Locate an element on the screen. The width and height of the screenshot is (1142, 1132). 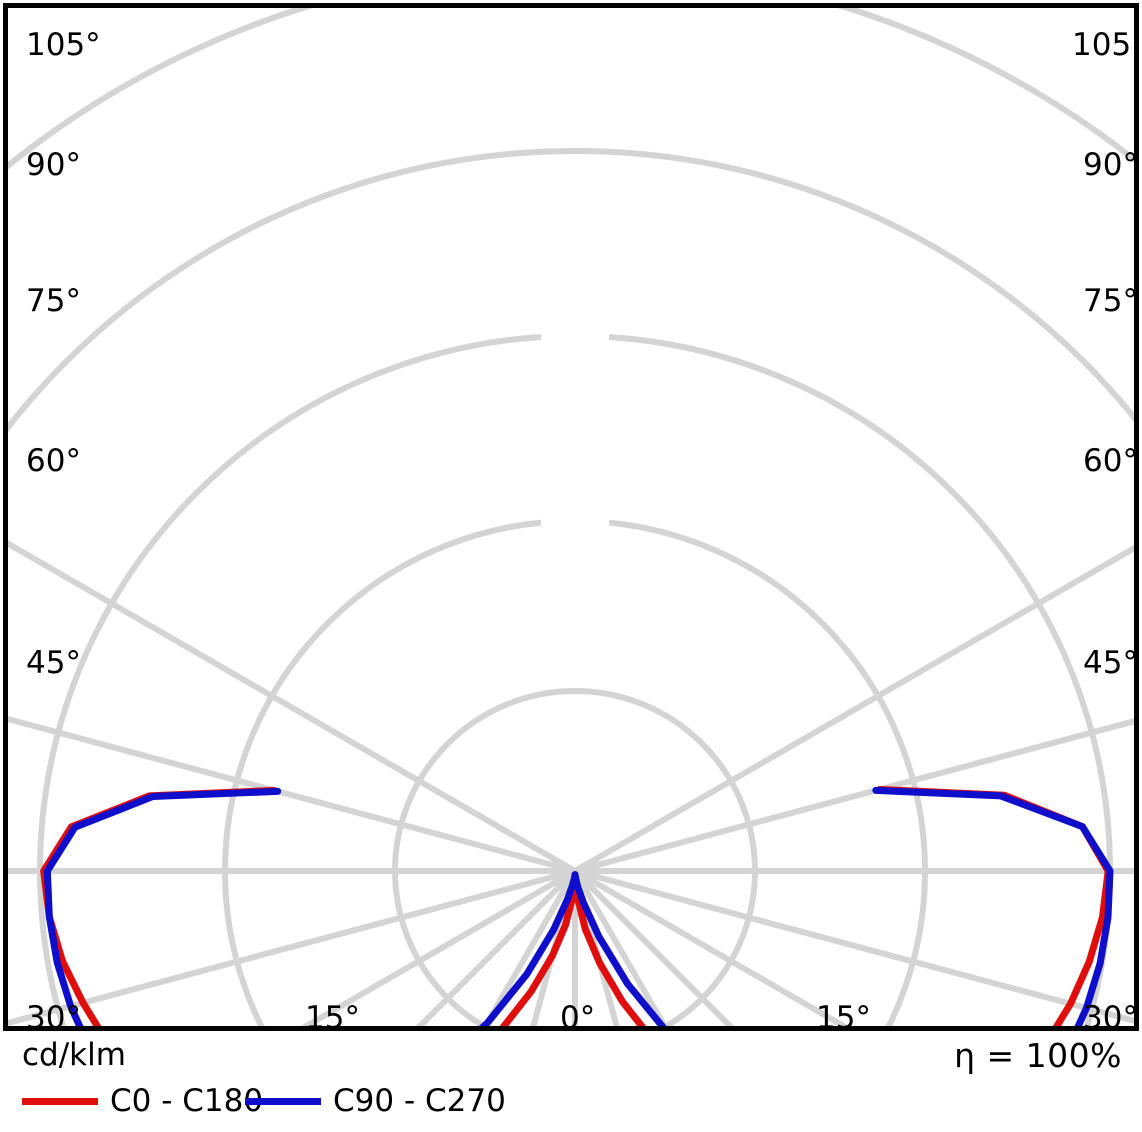
angle-tick-left-1: 90° is located at coordinates (53, 165).